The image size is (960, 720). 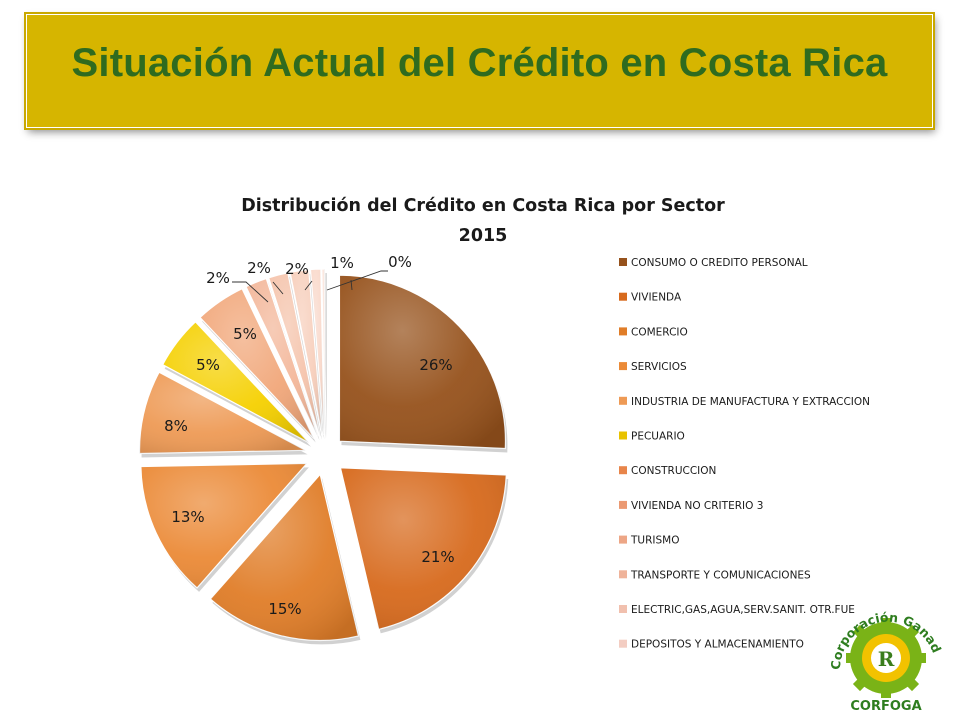 What do you see at coordinates (659, 332) in the screenshot?
I see `legend-label: COMERCIO` at bounding box center [659, 332].